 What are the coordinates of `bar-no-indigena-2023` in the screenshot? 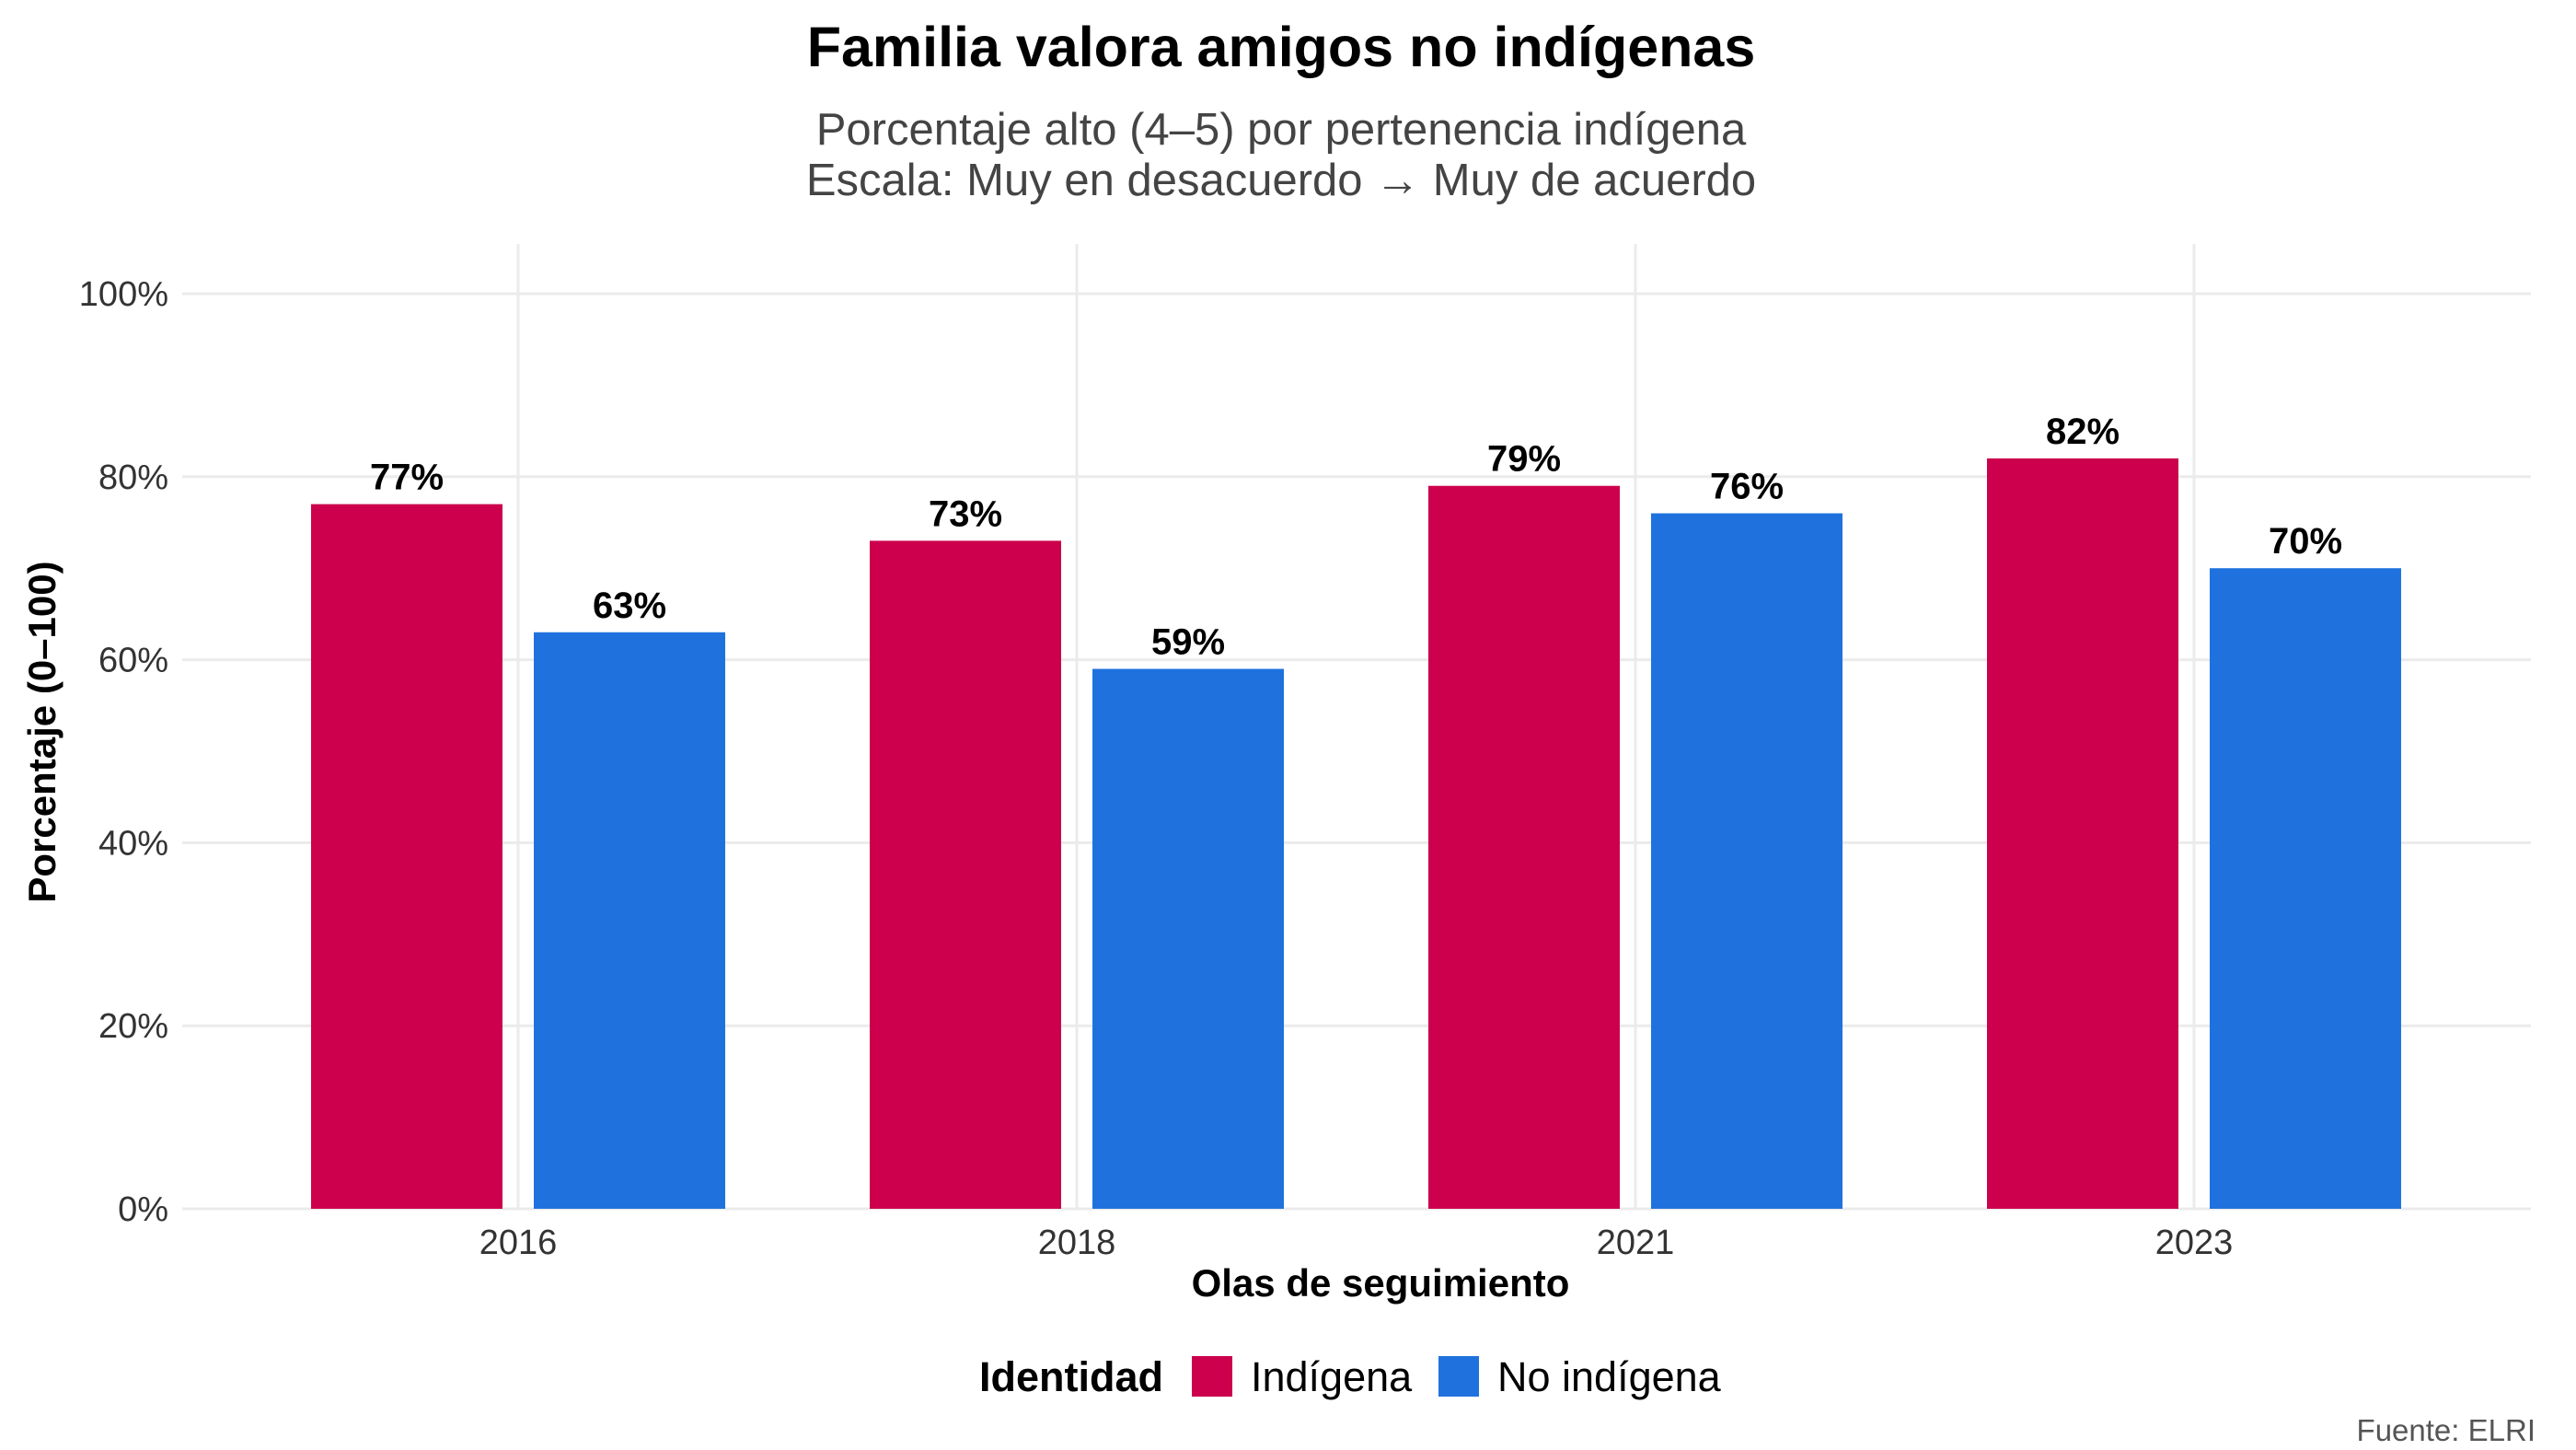 It's located at (2306, 888).